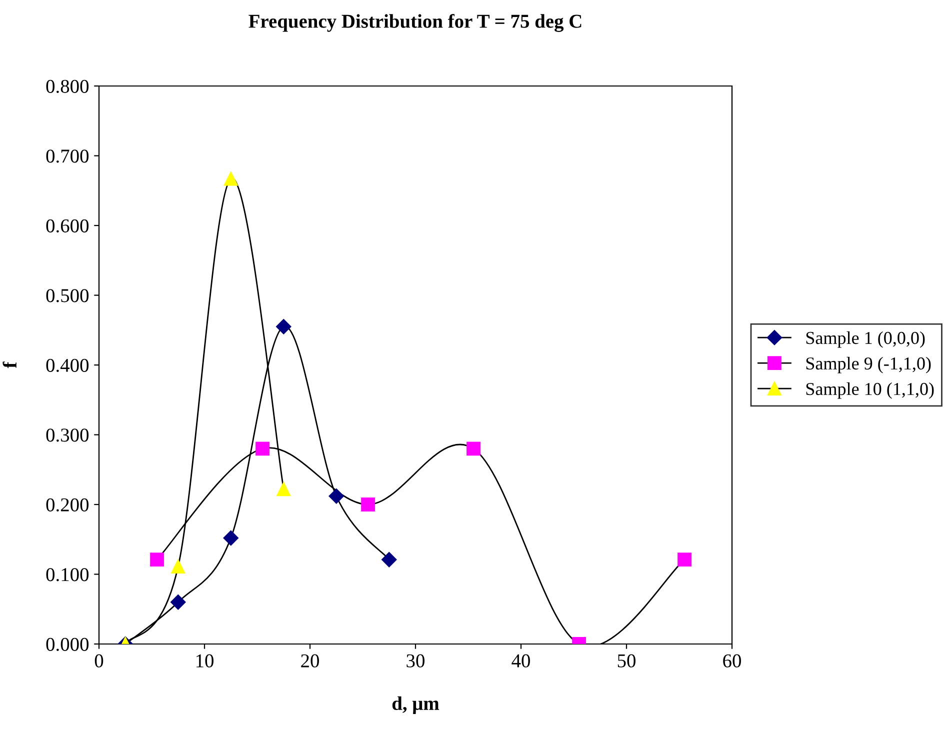 The width and height of the screenshot is (951, 740). What do you see at coordinates (67, 505) in the screenshot?
I see `y-tick-label: 0.200` at bounding box center [67, 505].